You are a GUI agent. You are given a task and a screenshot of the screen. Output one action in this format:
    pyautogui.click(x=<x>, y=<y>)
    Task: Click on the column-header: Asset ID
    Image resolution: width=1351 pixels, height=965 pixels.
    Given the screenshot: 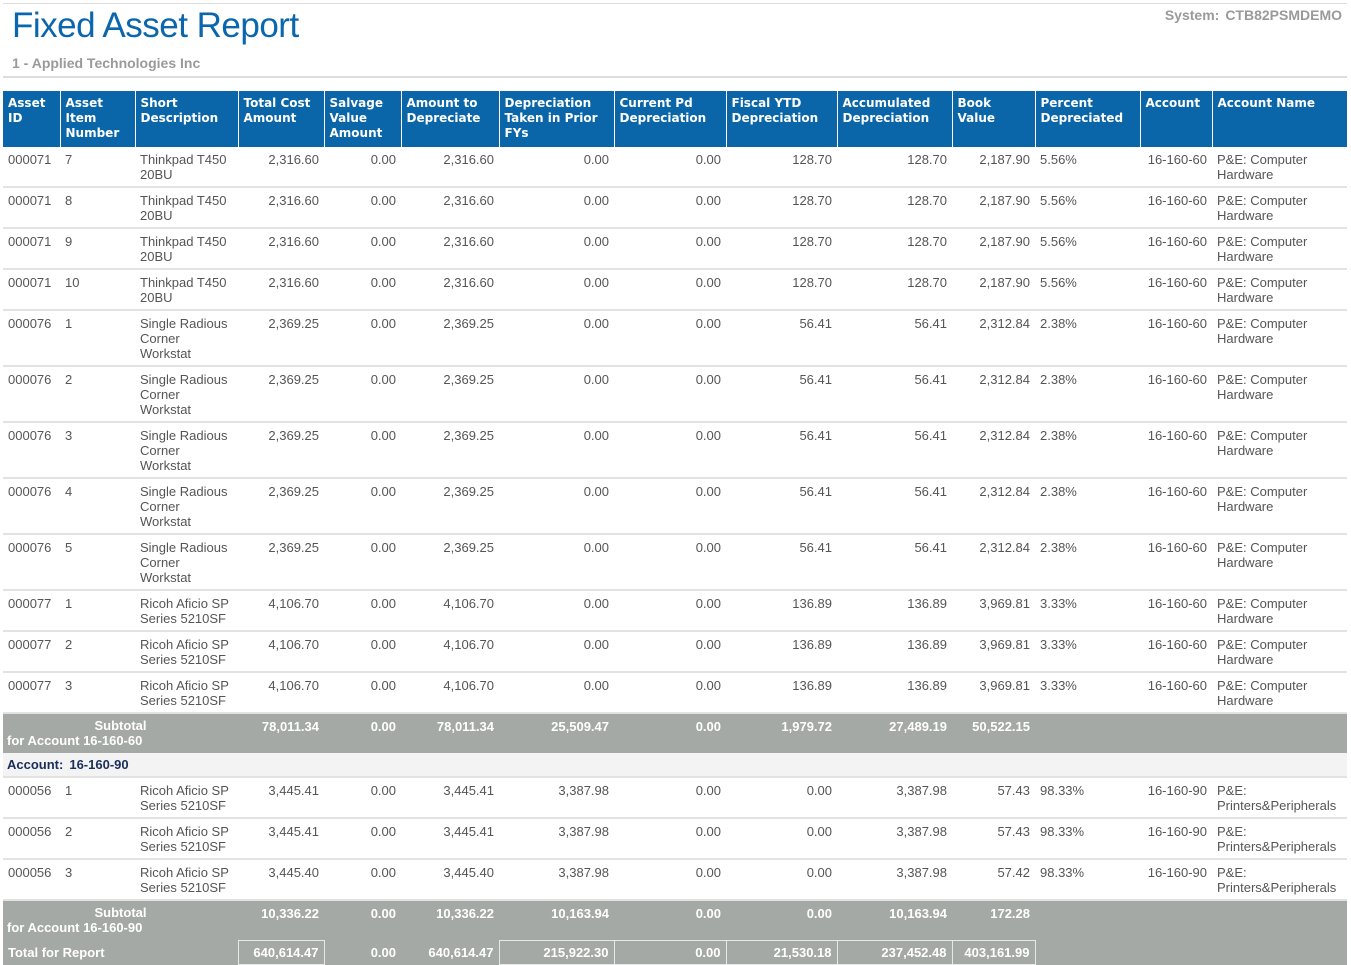 What is the action you would take?
    pyautogui.click(x=31, y=119)
    